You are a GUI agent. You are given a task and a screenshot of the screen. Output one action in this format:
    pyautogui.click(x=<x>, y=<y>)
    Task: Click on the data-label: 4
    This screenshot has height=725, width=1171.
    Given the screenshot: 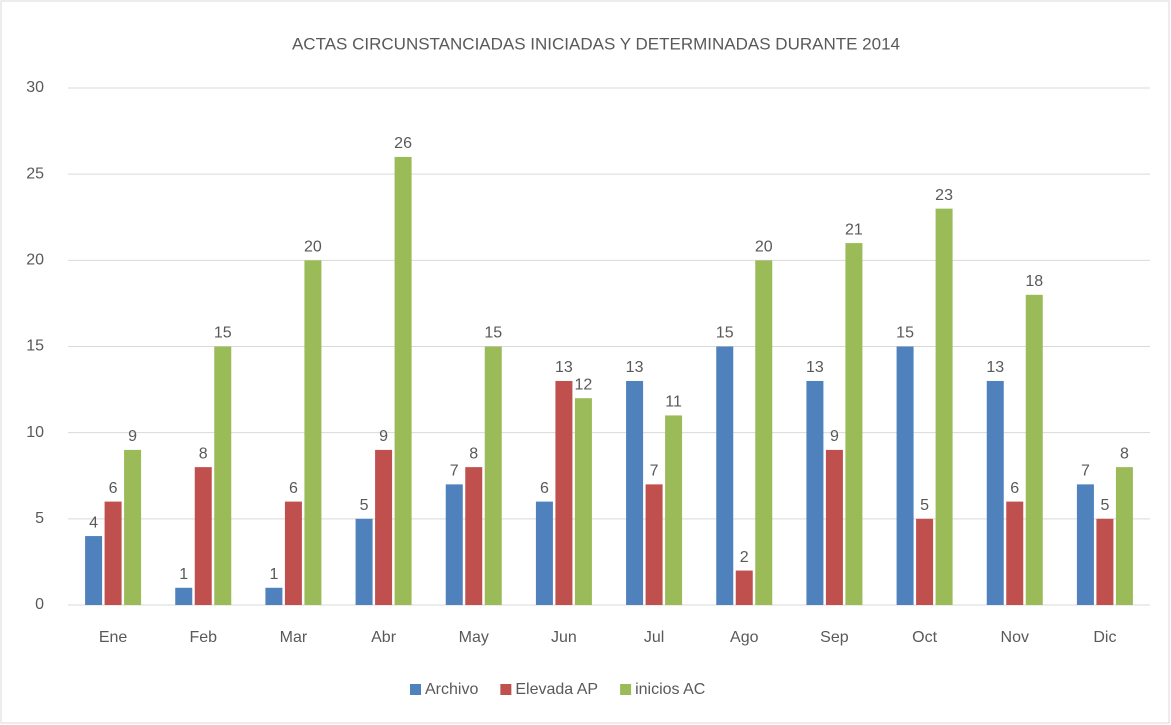 What is the action you would take?
    pyautogui.click(x=93, y=522)
    